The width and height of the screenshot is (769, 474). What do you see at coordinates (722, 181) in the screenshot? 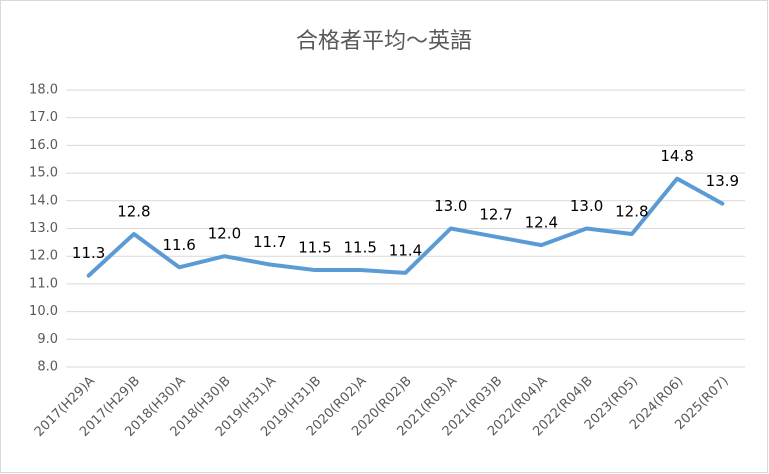
I see `data-label: 13.9` at bounding box center [722, 181].